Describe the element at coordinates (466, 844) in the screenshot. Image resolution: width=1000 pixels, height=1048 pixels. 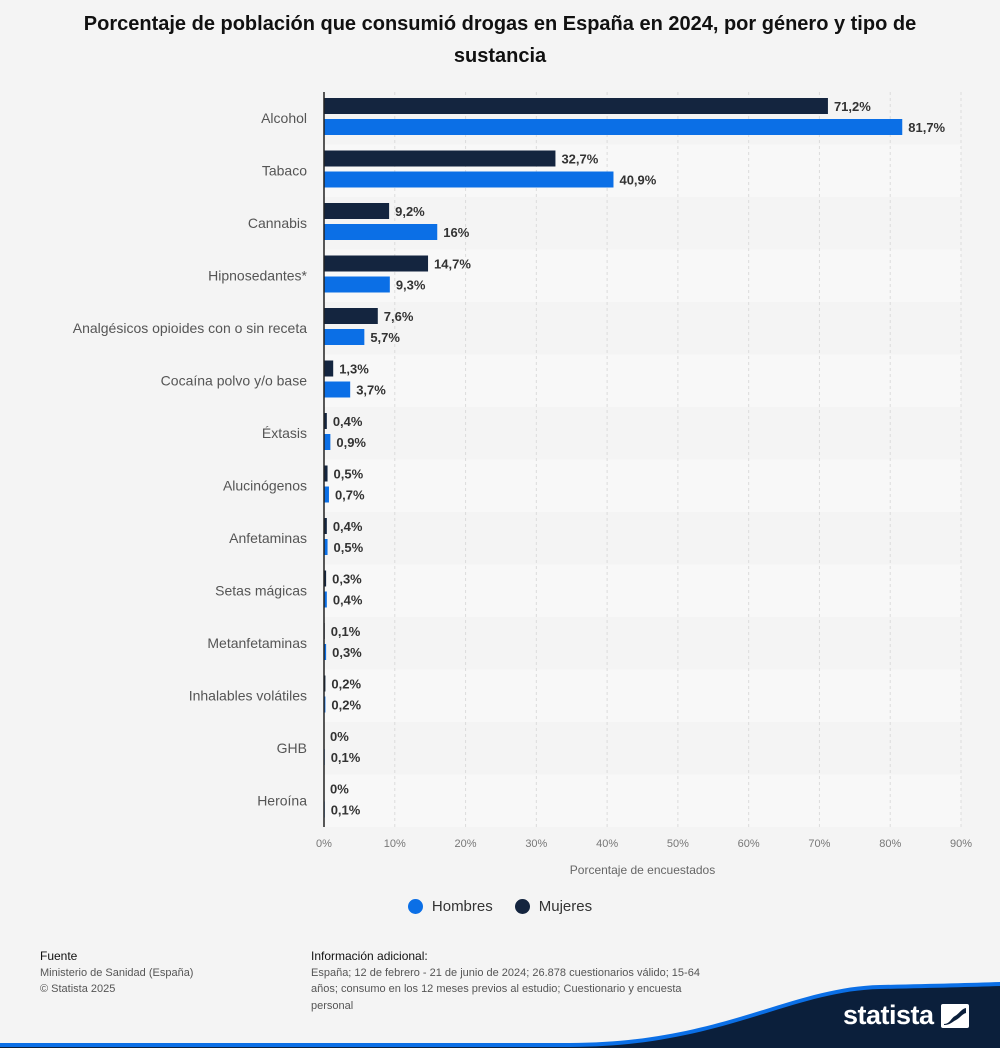
I see `x-tick-label: 20%` at that location.